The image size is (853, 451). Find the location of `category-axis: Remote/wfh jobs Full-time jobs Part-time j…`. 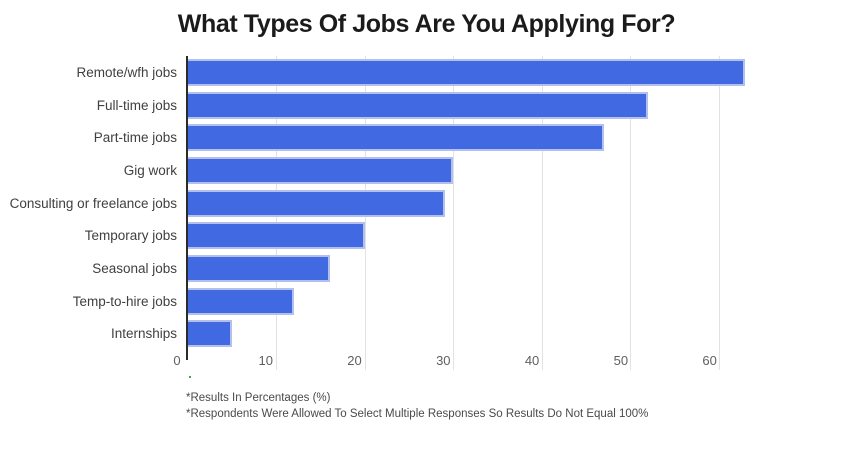

category-axis: Remote/wfh jobs Full-time jobs Part-time j… is located at coordinates (93, 203).